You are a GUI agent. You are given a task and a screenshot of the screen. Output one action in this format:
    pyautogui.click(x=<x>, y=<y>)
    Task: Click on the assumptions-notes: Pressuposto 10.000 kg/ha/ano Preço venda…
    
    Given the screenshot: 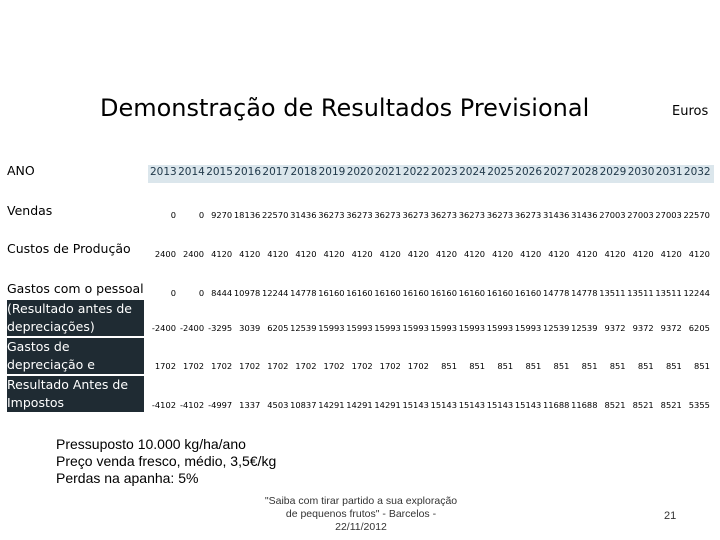 What is the action you would take?
    pyautogui.click(x=166, y=461)
    